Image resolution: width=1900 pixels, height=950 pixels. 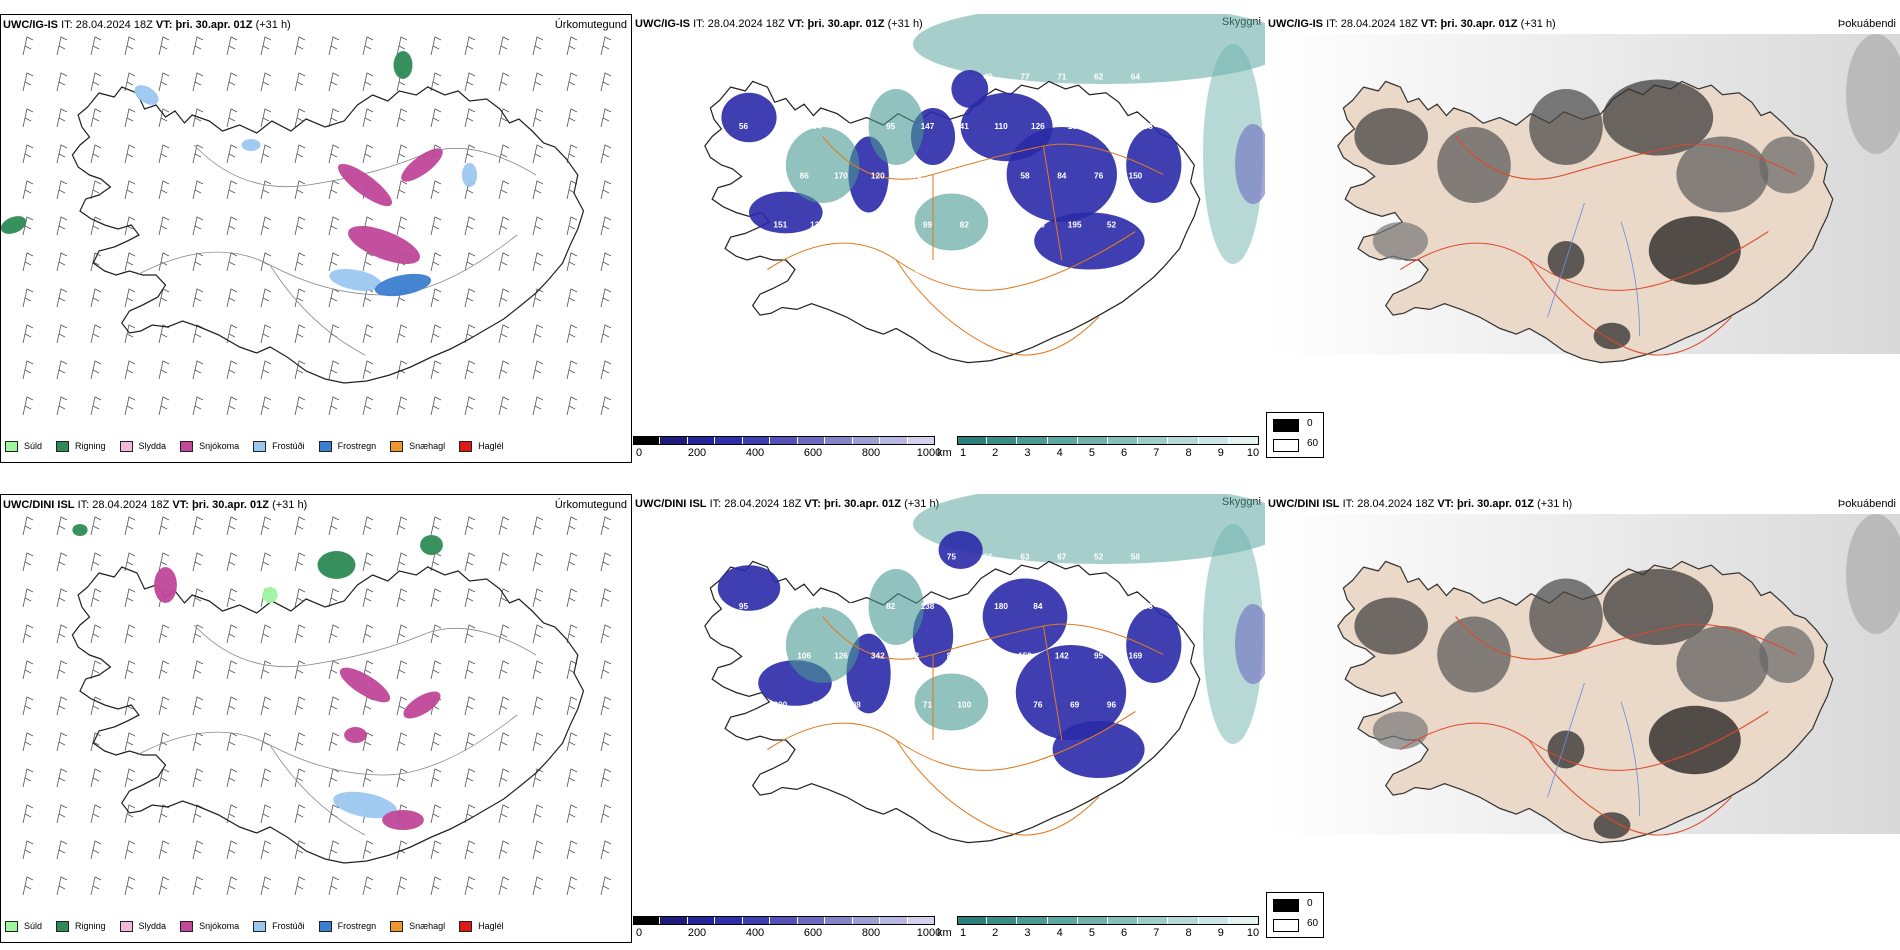 What do you see at coordinates (257, 677) in the screenshot?
I see `precip-areas` at bounding box center [257, 677].